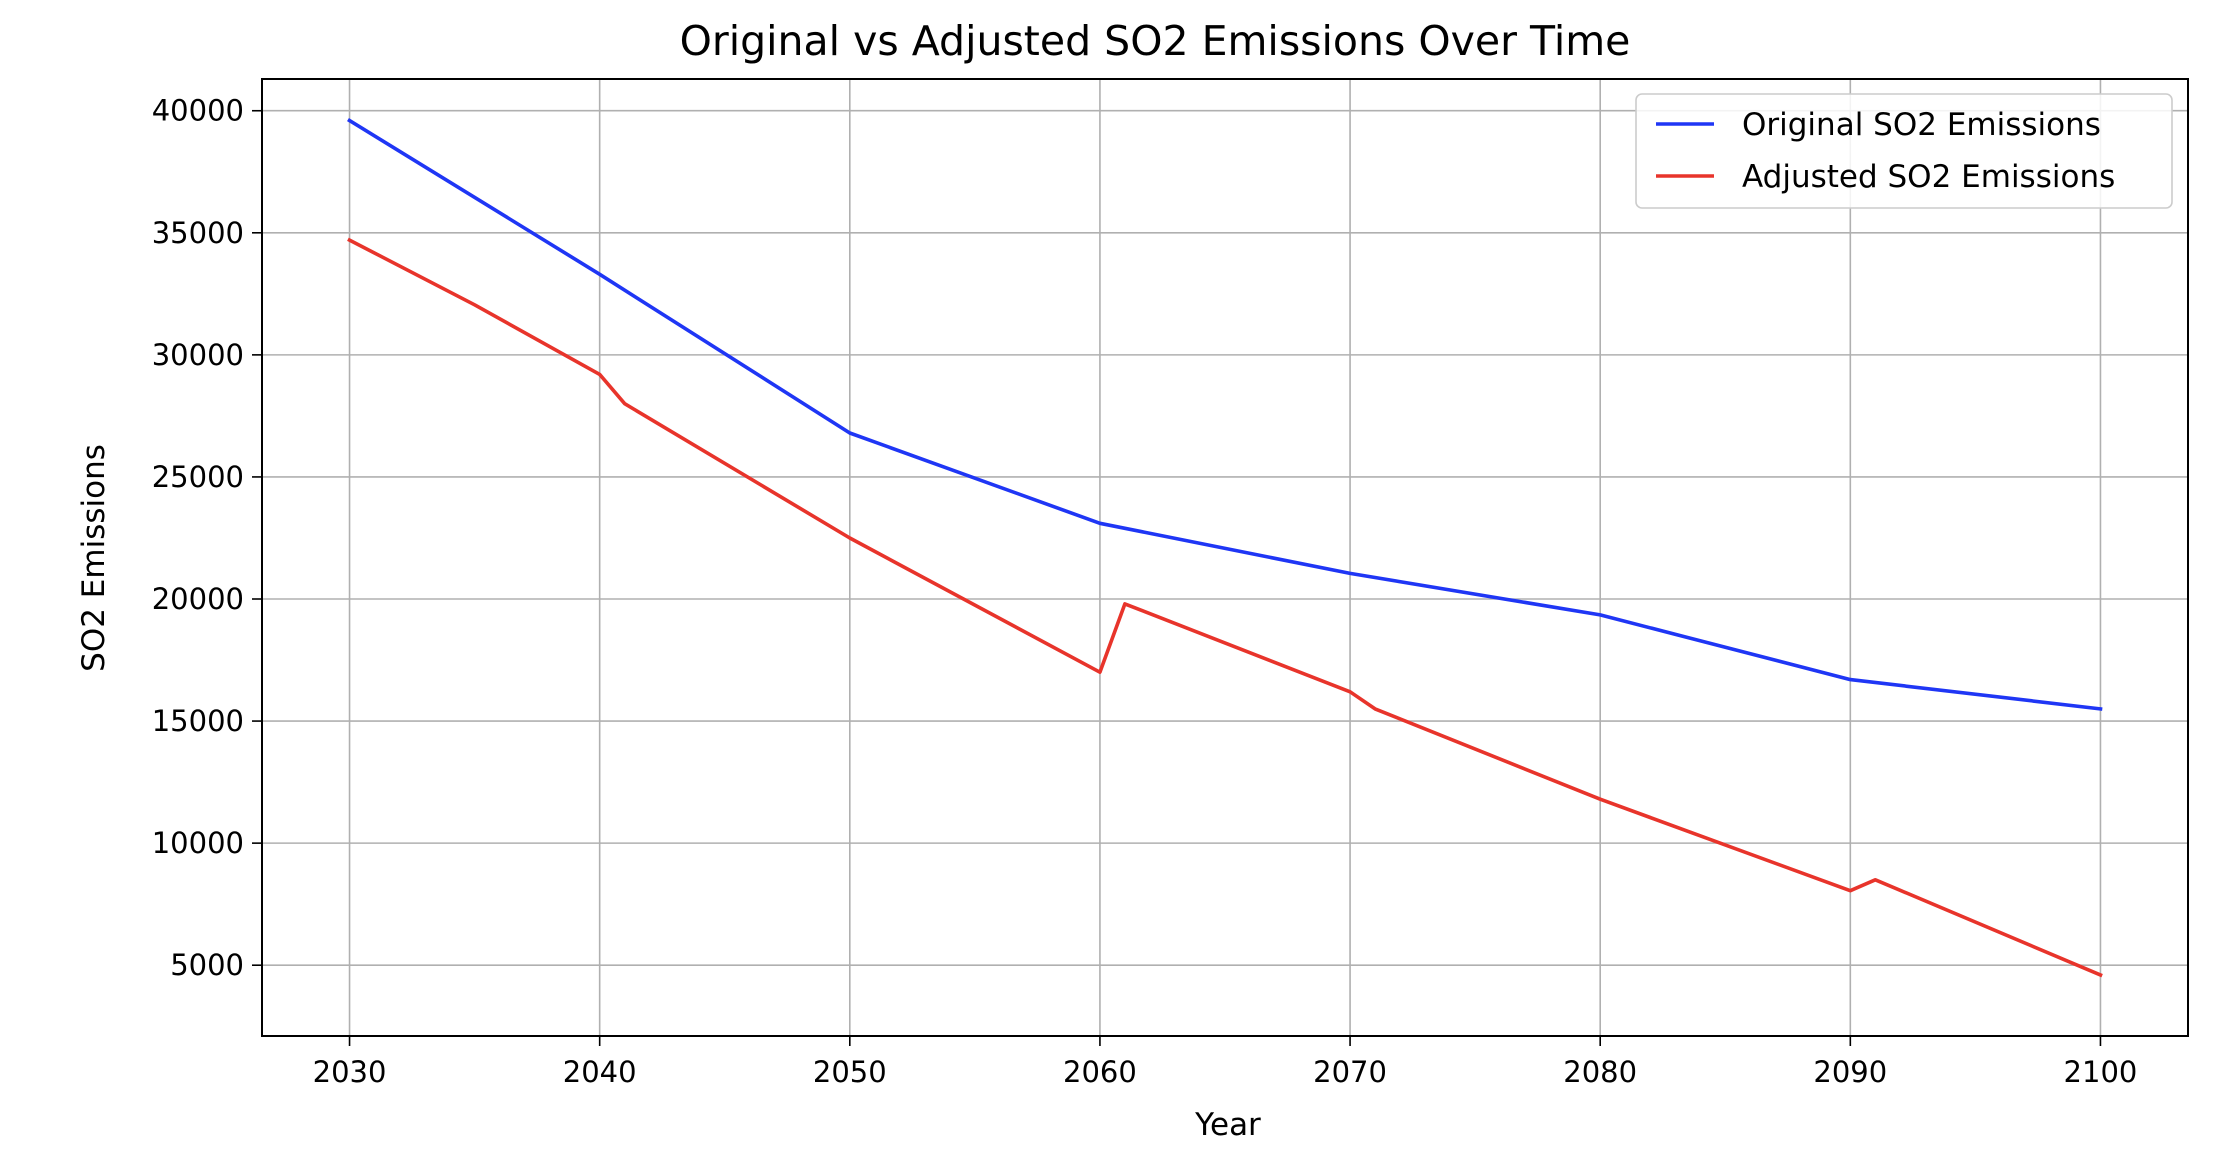 Image resolution: width=2224 pixels, height=1168 pixels. I want to click on y-tick-label: 20000, so click(198, 599).